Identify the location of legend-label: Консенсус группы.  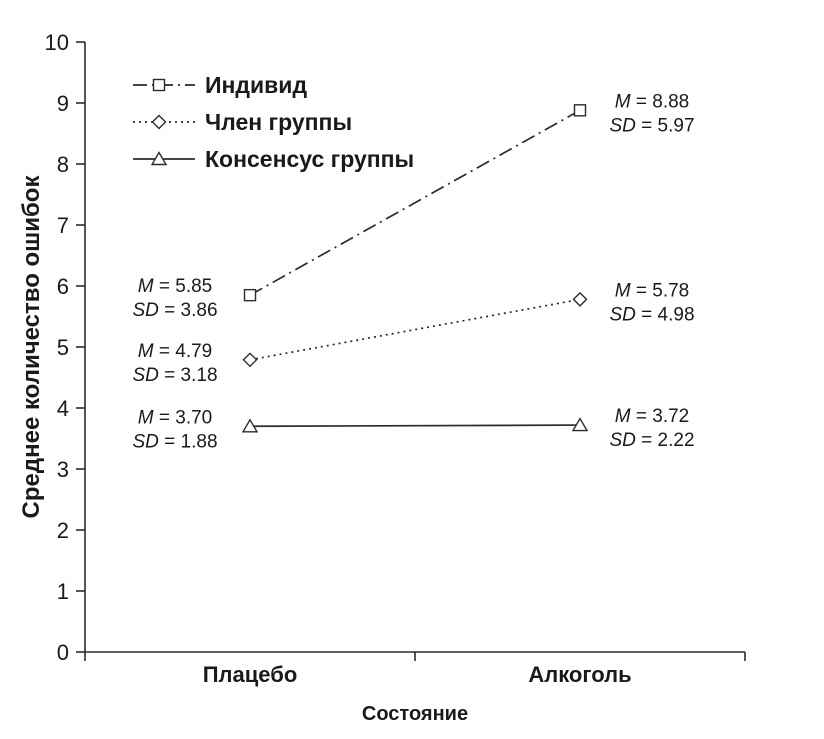
(309, 159).